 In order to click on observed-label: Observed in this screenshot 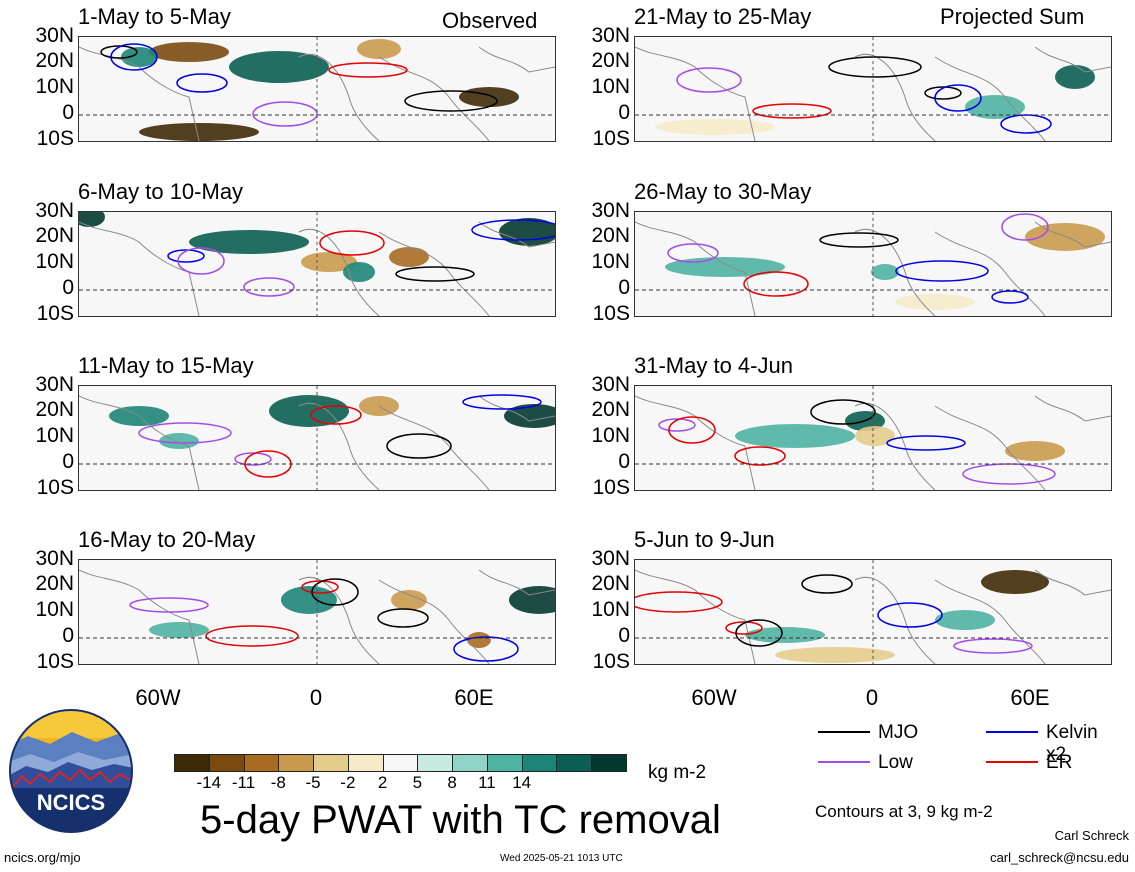, I will do `click(490, 20)`.